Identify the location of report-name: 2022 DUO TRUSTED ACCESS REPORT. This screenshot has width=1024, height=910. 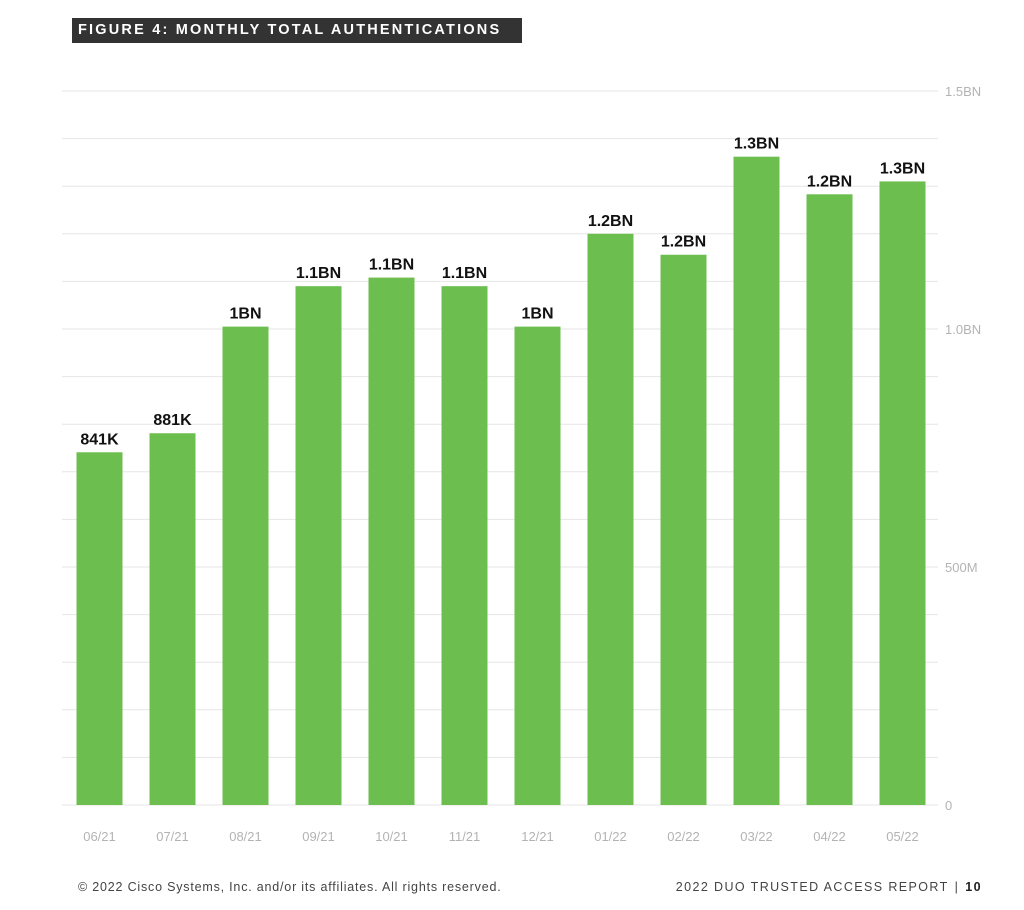
(812, 887).